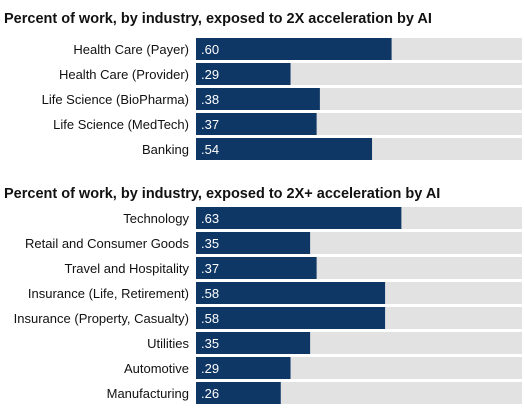 The height and width of the screenshot is (420, 524). Describe the element at coordinates (168, 343) in the screenshot. I see `category-label: Utilities` at that location.